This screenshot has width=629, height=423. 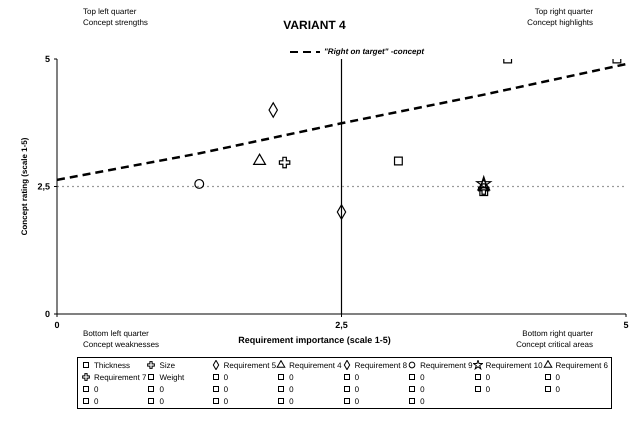 What do you see at coordinates (560, 17) in the screenshot?
I see `text: Top right quarter Concept highlights` at bounding box center [560, 17].